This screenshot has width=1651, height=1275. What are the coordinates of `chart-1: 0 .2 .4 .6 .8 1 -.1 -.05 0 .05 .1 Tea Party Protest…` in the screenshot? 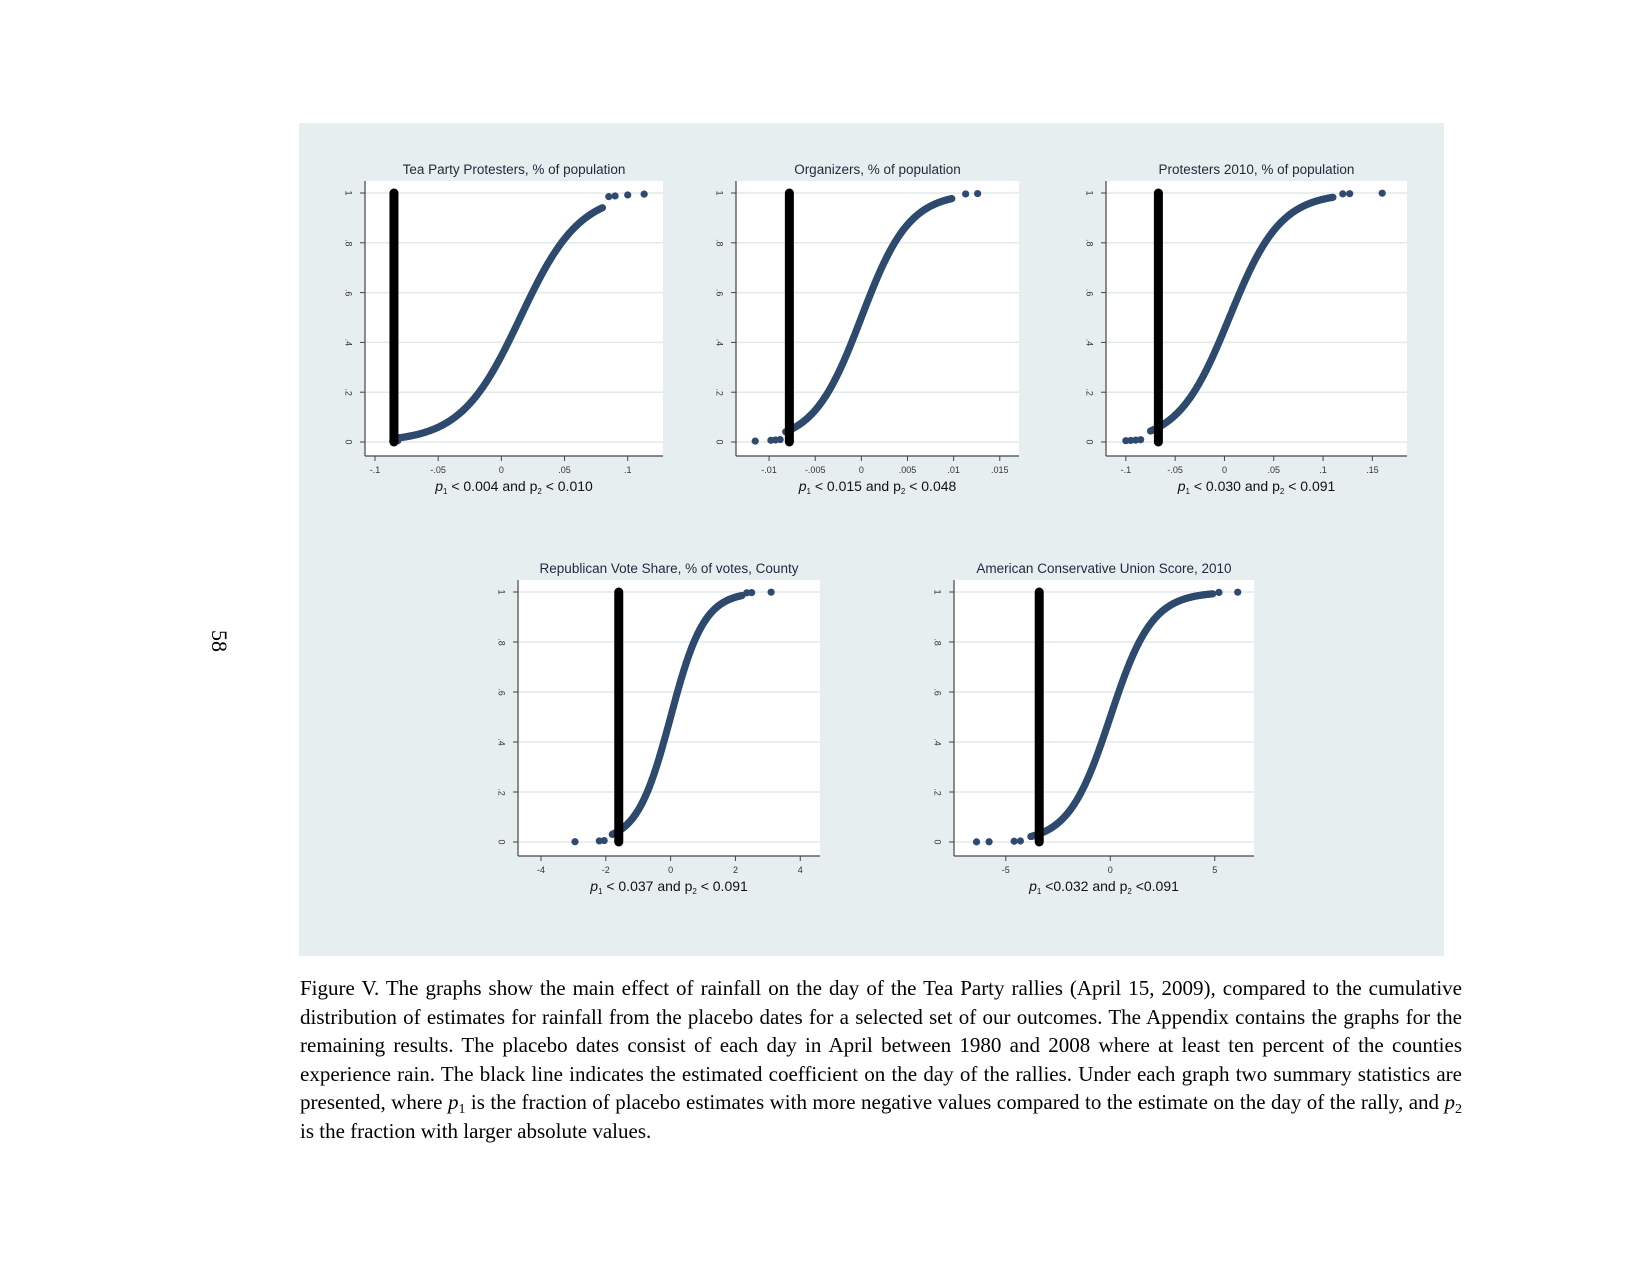 It's located at (503, 329).